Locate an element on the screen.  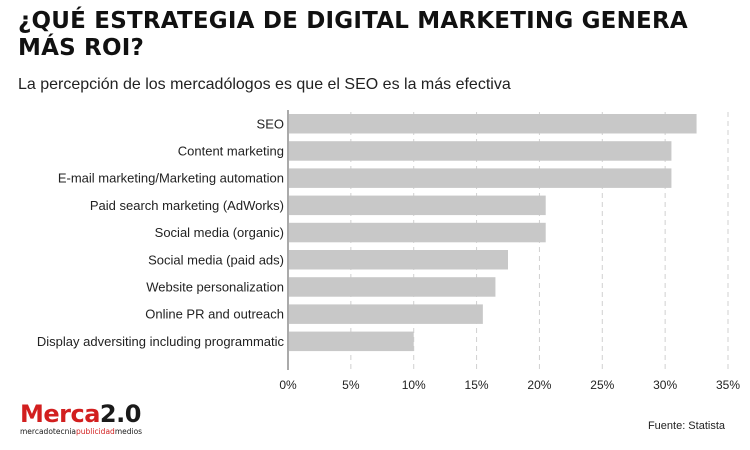
logo-brand: Merca2.0 is located at coordinates (81, 414).